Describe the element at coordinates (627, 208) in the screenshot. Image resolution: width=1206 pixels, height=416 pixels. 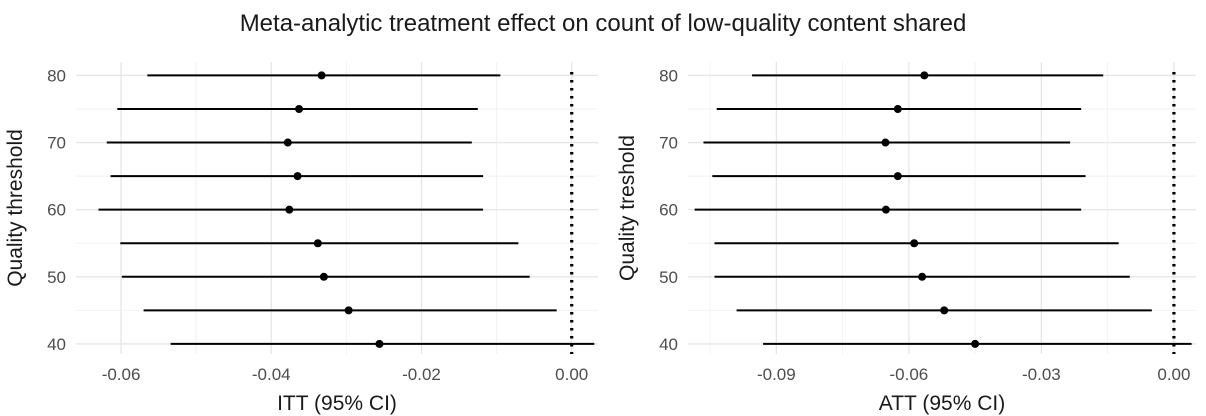
I see `panel-2-y-axis-label: Quality treshold` at that location.